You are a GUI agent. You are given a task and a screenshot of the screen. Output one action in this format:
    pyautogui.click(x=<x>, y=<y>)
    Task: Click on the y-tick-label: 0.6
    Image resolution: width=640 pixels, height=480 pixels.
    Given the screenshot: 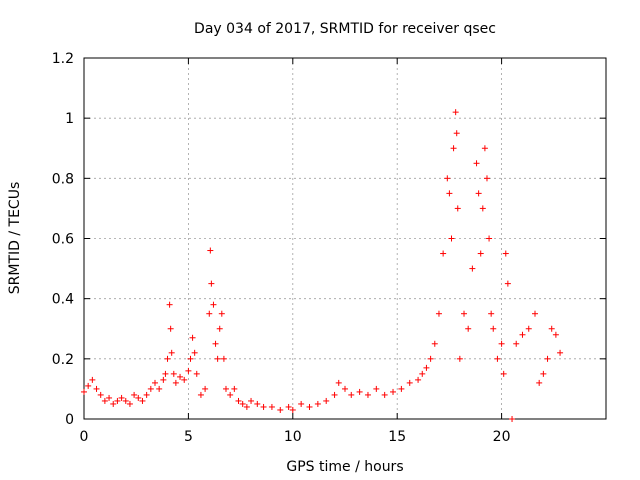 What is the action you would take?
    pyautogui.click(x=63, y=240)
    